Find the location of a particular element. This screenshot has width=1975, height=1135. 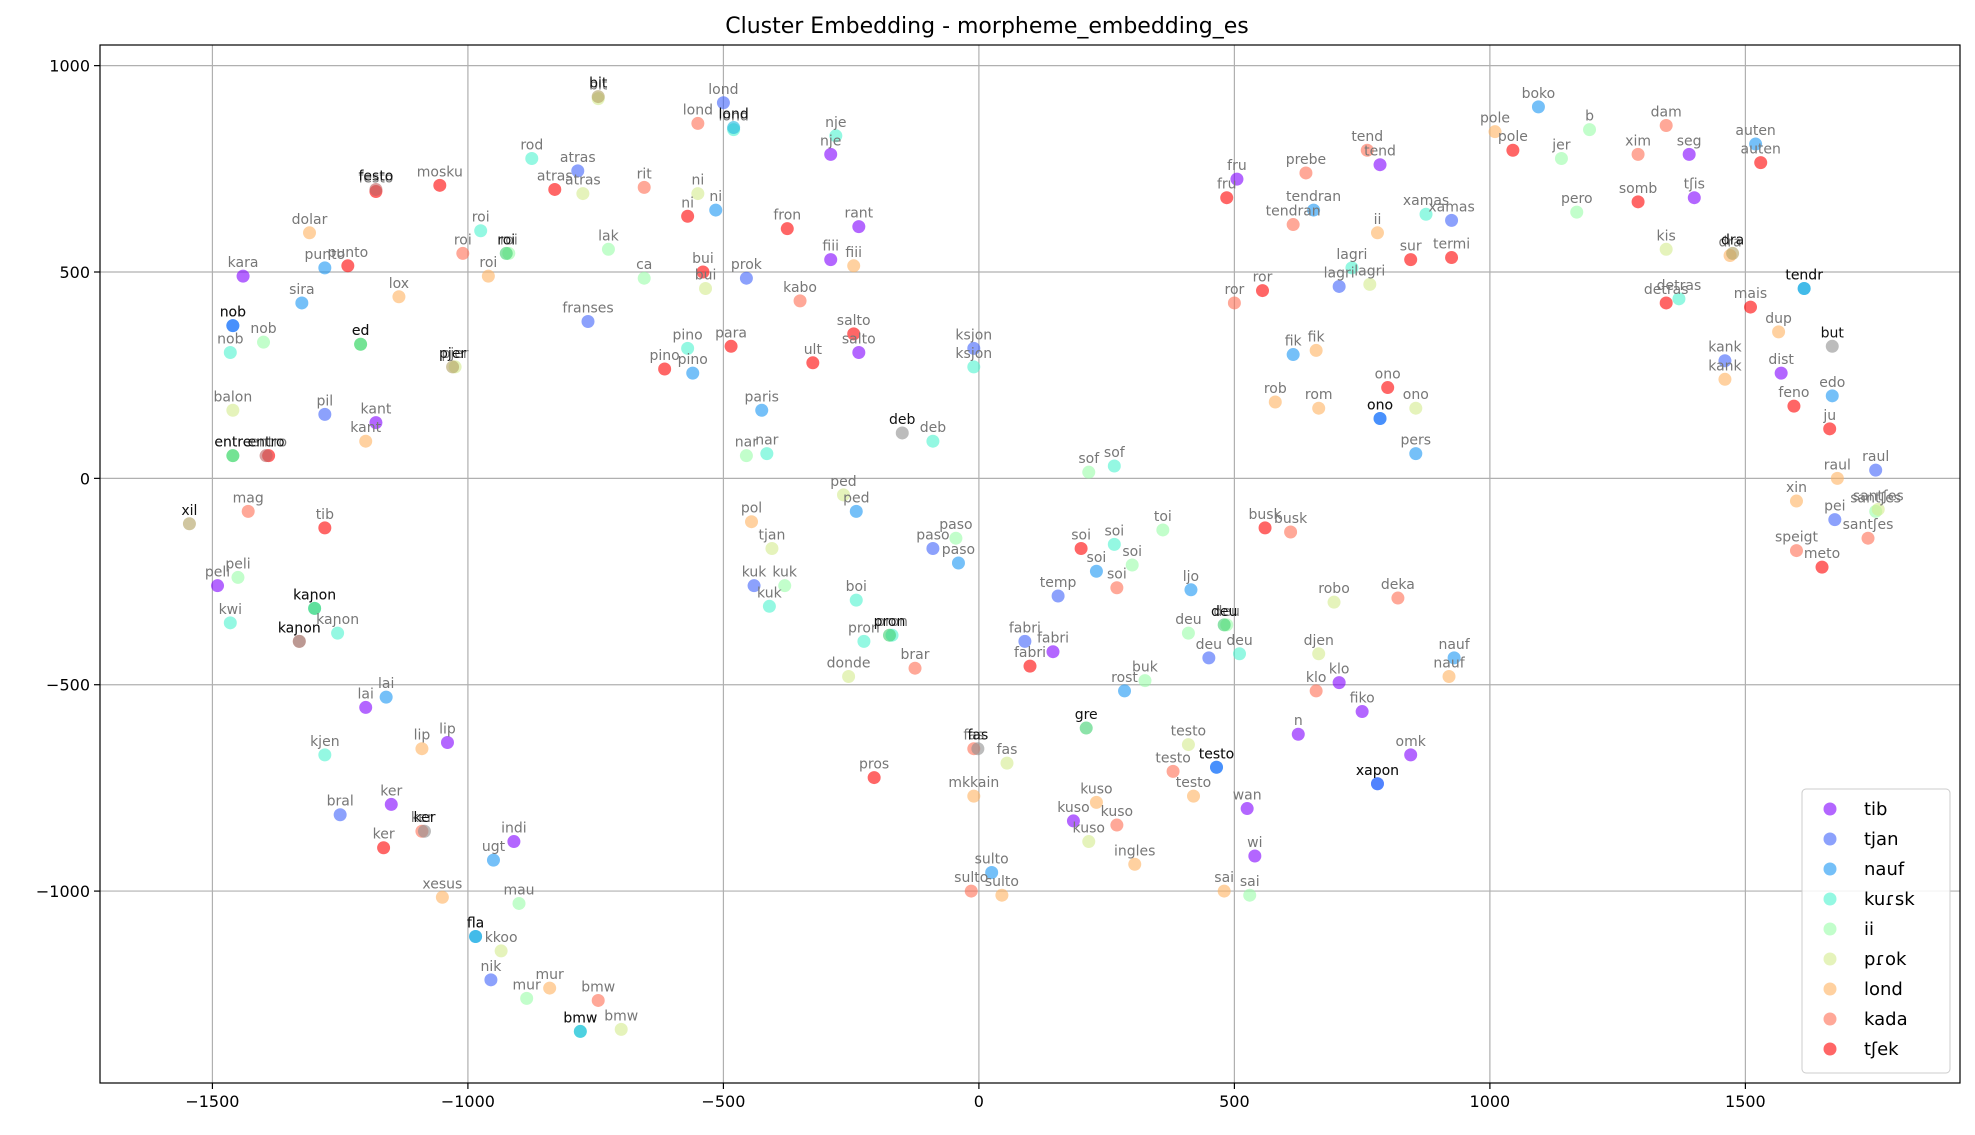

point-label: edo is located at coordinates (1832, 383).